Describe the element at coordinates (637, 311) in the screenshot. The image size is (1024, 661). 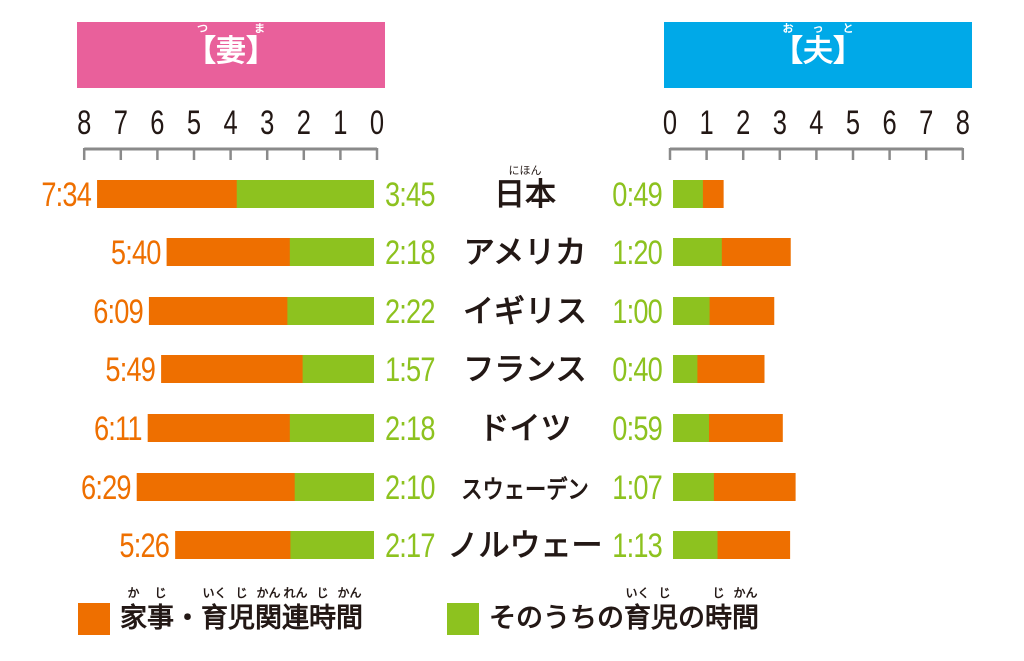
I see `husband-childcare-label: 1:00` at that location.